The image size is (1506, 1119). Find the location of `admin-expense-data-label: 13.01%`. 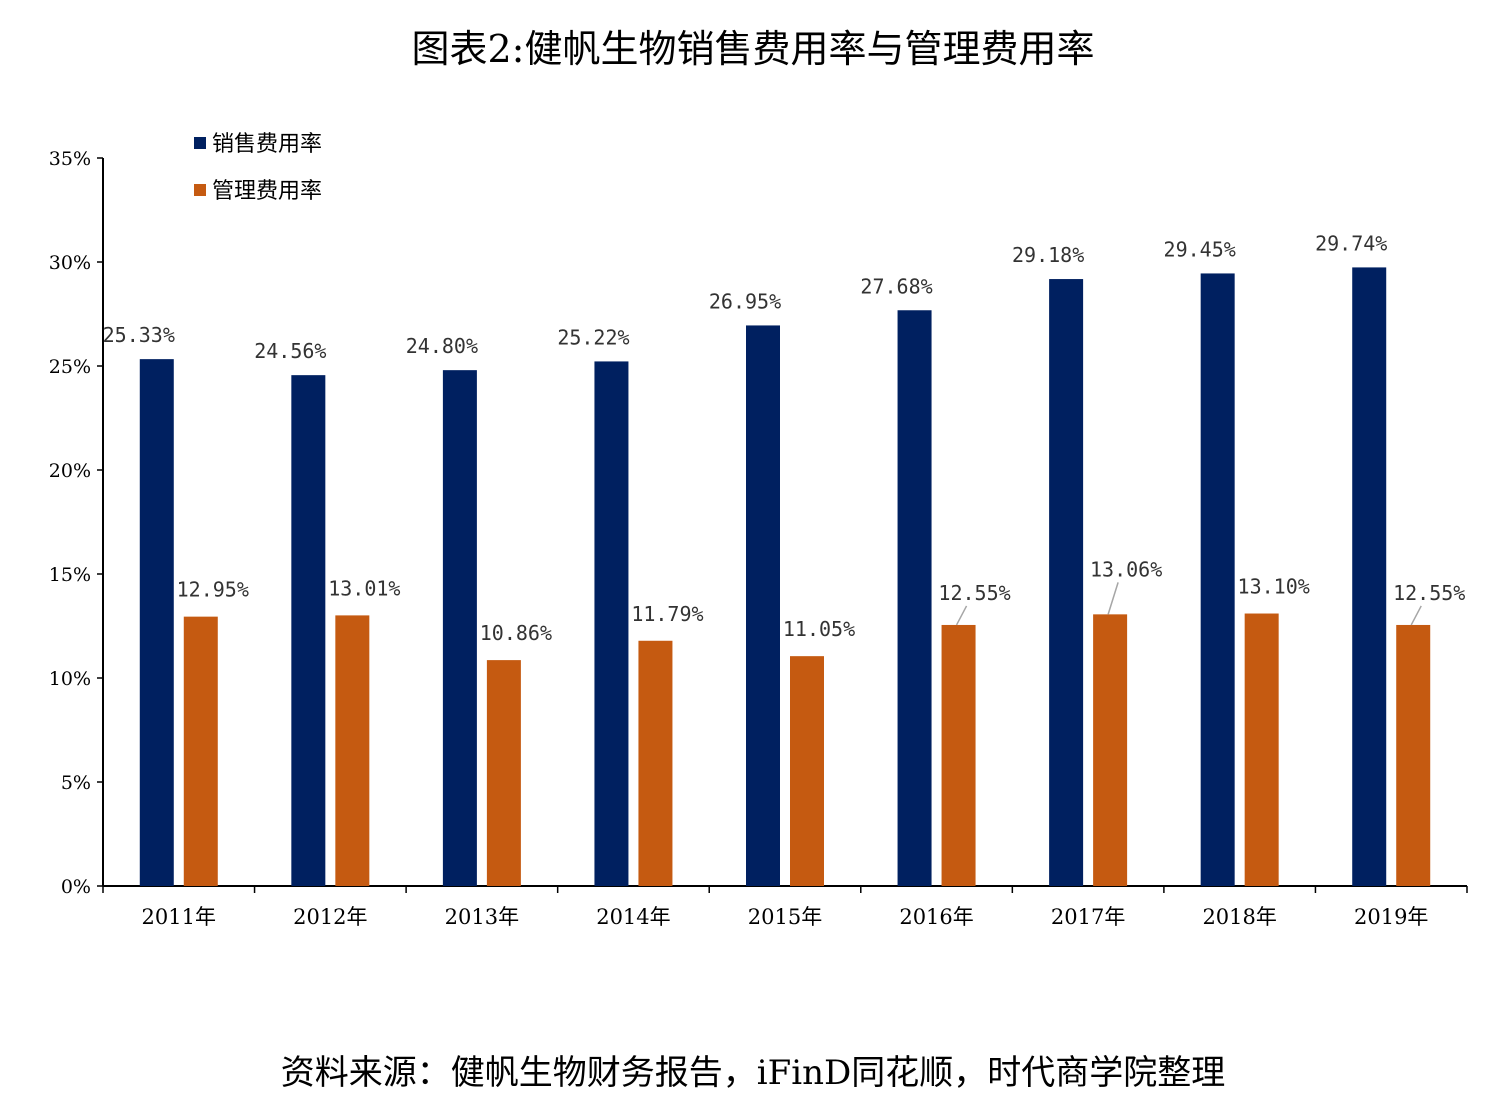

admin-expense-data-label: 13.01% is located at coordinates (364, 588).